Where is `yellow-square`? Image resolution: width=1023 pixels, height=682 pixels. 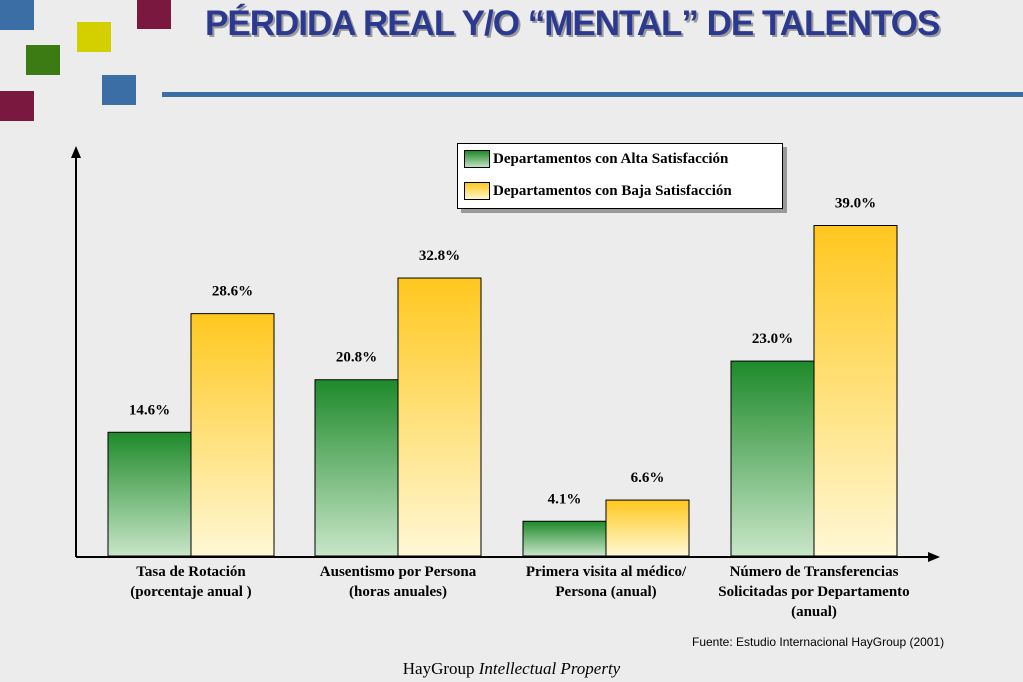
yellow-square is located at coordinates (94, 37).